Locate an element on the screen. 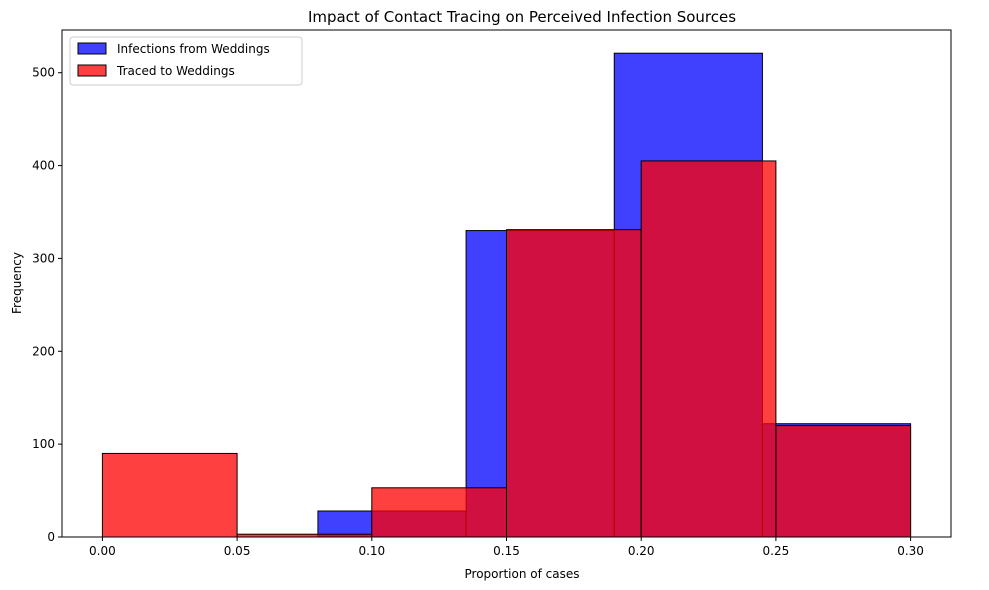 The height and width of the screenshot is (590, 989). x-tick-label: 0.15 is located at coordinates (506, 551).